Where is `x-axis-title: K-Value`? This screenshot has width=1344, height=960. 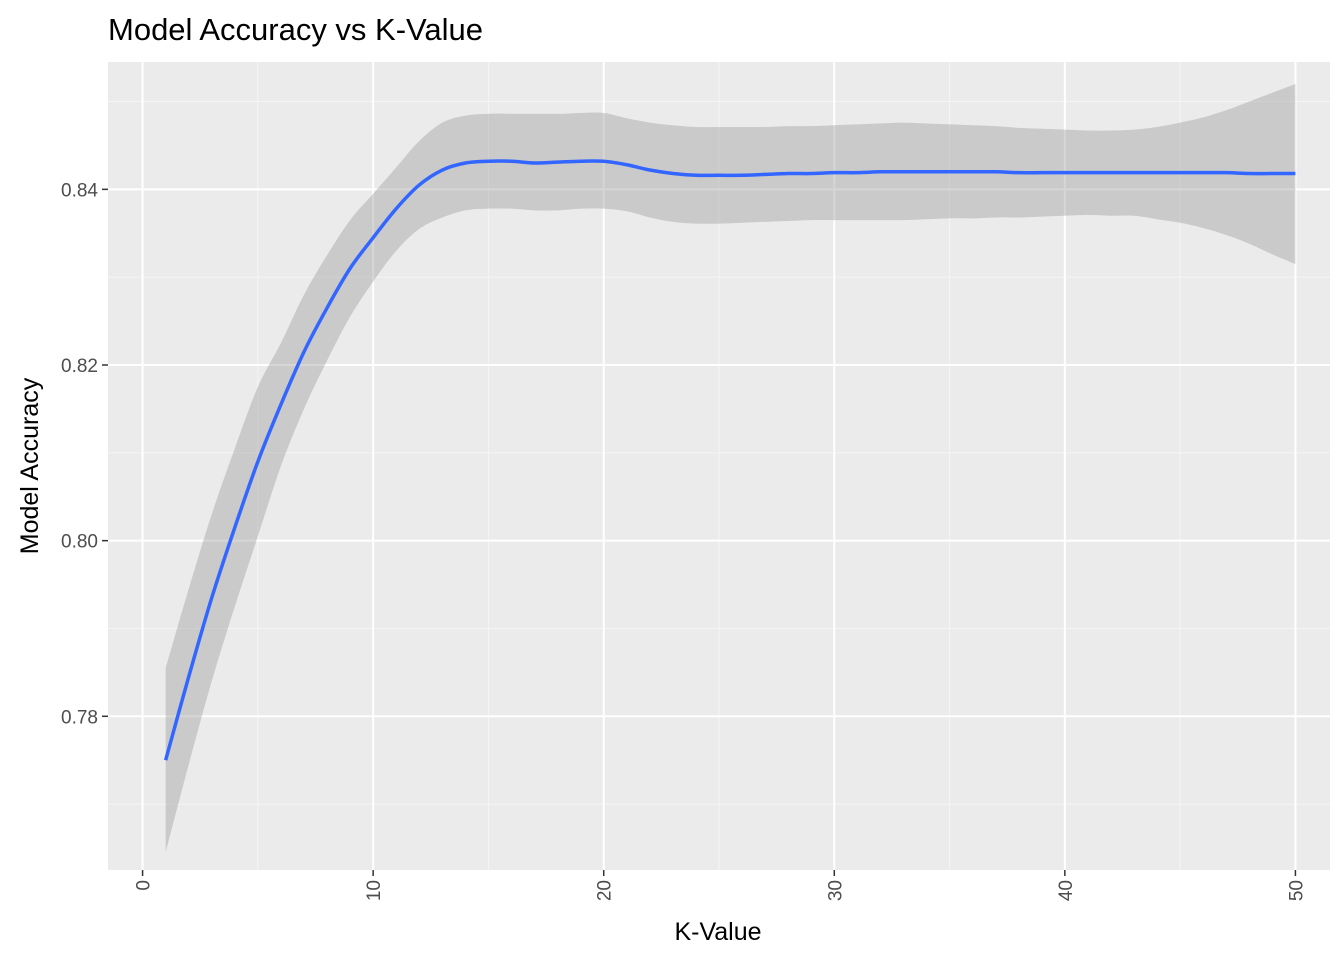
x-axis-title: K-Value is located at coordinates (717, 932).